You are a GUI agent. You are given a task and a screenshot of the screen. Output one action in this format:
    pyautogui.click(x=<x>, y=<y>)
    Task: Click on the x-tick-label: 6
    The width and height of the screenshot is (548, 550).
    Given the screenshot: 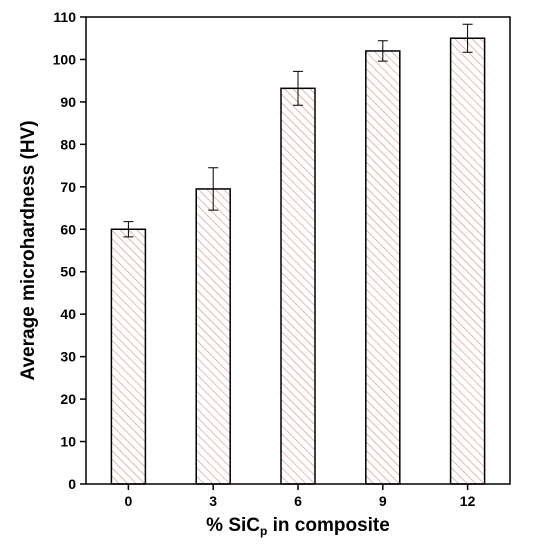 What is the action you would take?
    pyautogui.click(x=298, y=501)
    